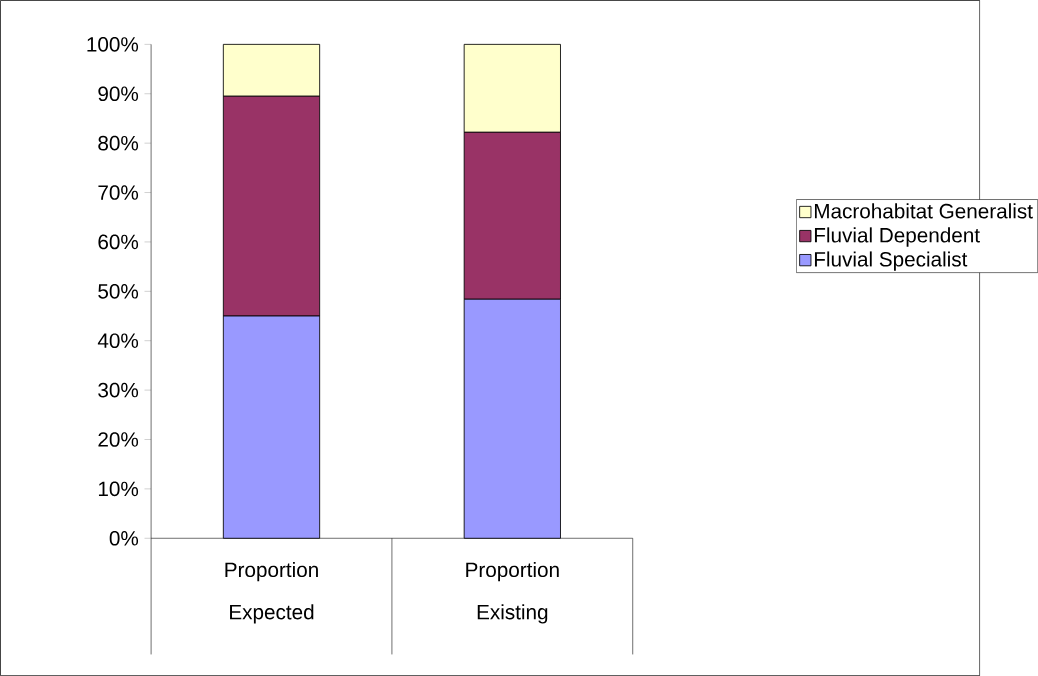 The height and width of the screenshot is (676, 1038). Describe the element at coordinates (512, 592) in the screenshot. I see `x-tick-label: Proportion Existing` at that location.